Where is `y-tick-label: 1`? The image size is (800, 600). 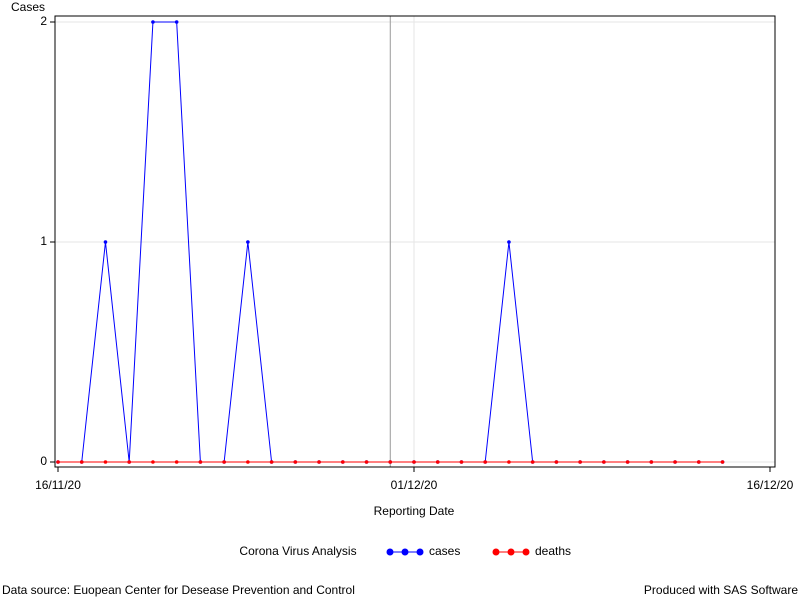
y-tick-label: 1 is located at coordinates (43, 241).